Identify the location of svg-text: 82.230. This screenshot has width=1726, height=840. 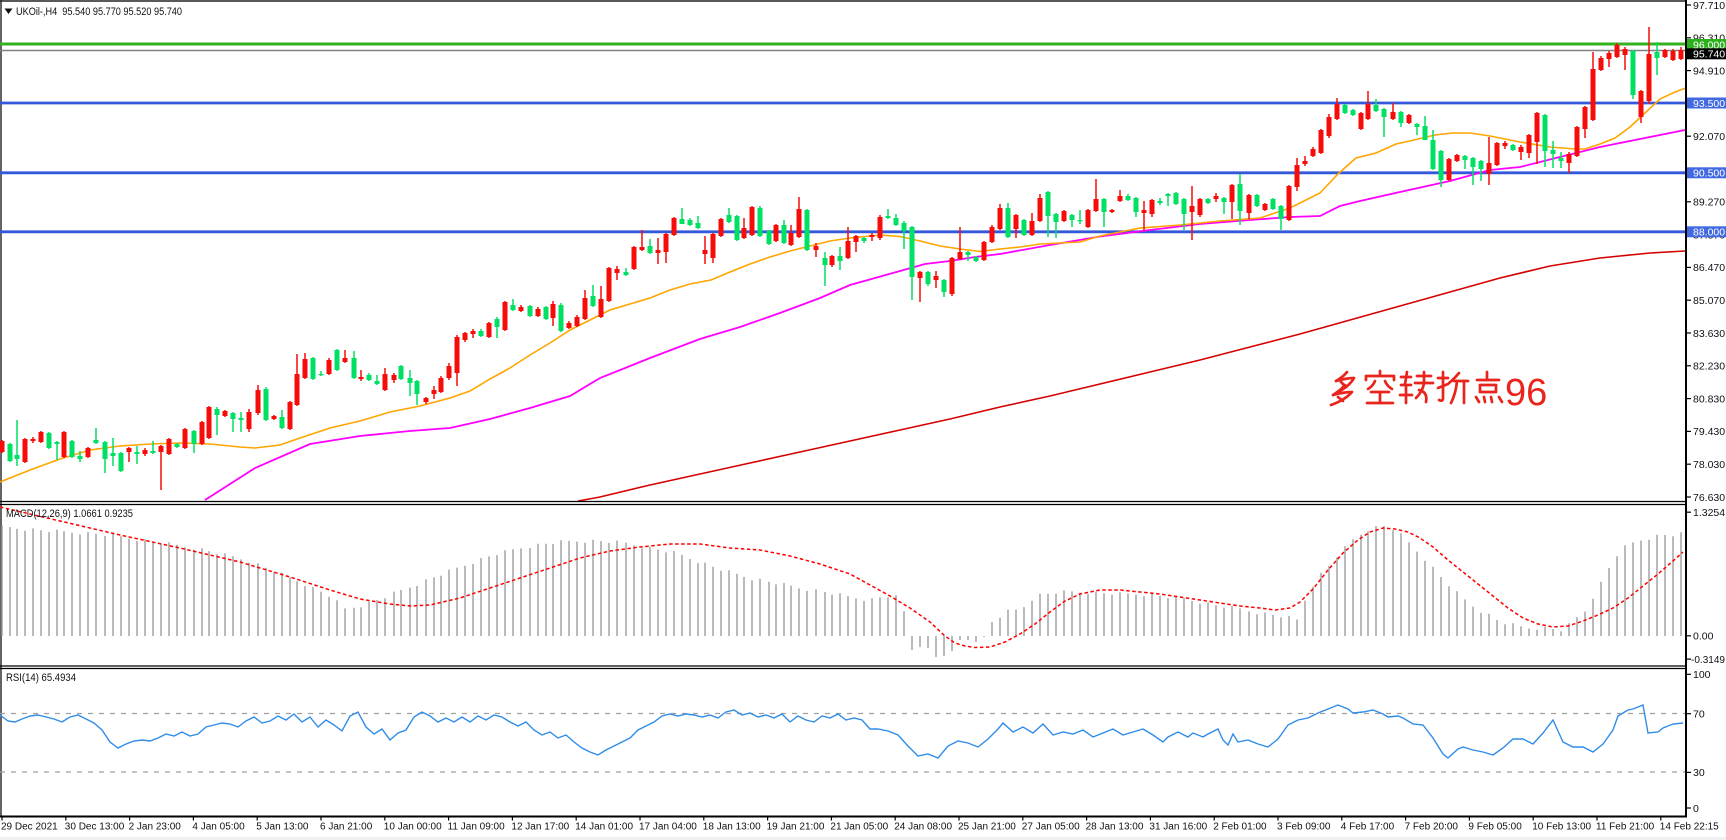
(1709, 367).